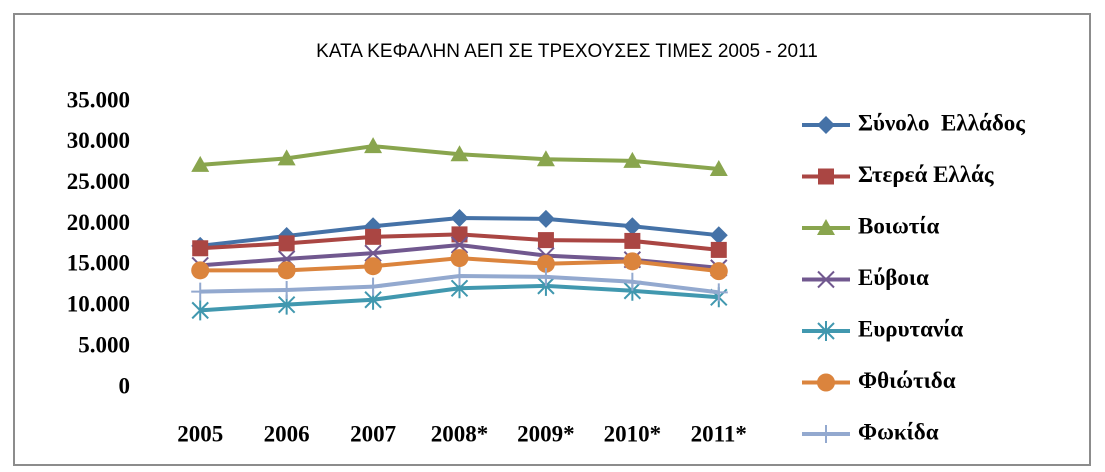 Image resolution: width=1105 pixels, height=472 pixels. Describe the element at coordinates (98, 99) in the screenshot. I see `y-tick-label: 35.000` at that location.